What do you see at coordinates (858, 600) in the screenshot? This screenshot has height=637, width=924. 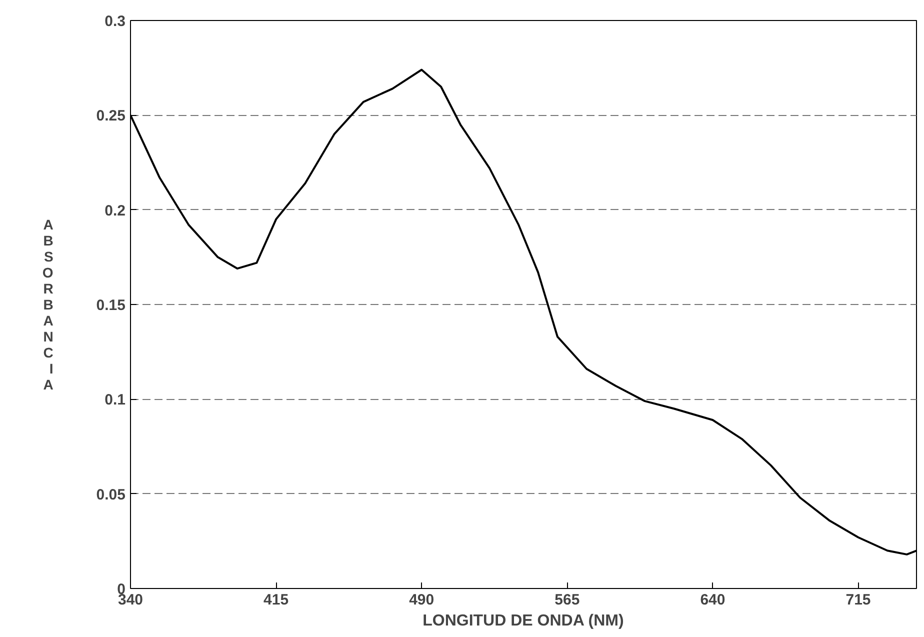 I see `x-tick-label: 715` at bounding box center [858, 600].